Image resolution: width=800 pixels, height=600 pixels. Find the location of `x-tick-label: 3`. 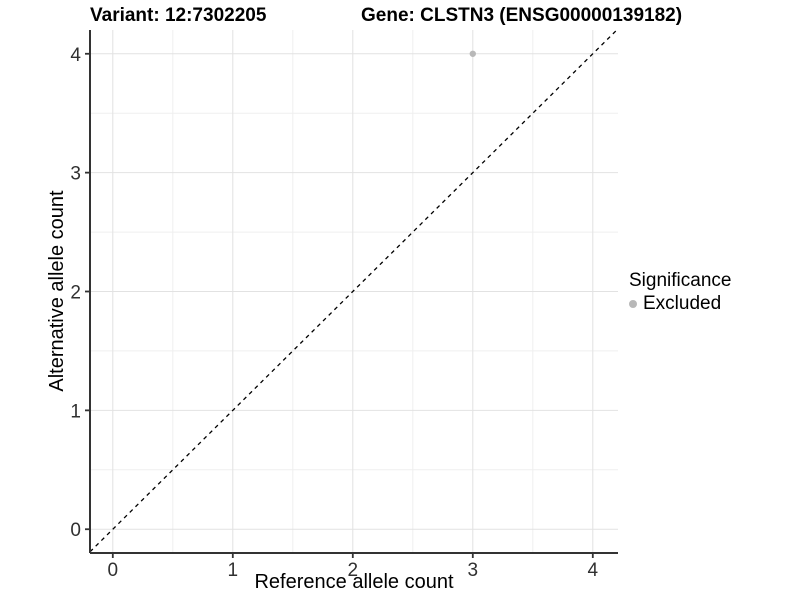

x-tick-label: 3 is located at coordinates (473, 570).